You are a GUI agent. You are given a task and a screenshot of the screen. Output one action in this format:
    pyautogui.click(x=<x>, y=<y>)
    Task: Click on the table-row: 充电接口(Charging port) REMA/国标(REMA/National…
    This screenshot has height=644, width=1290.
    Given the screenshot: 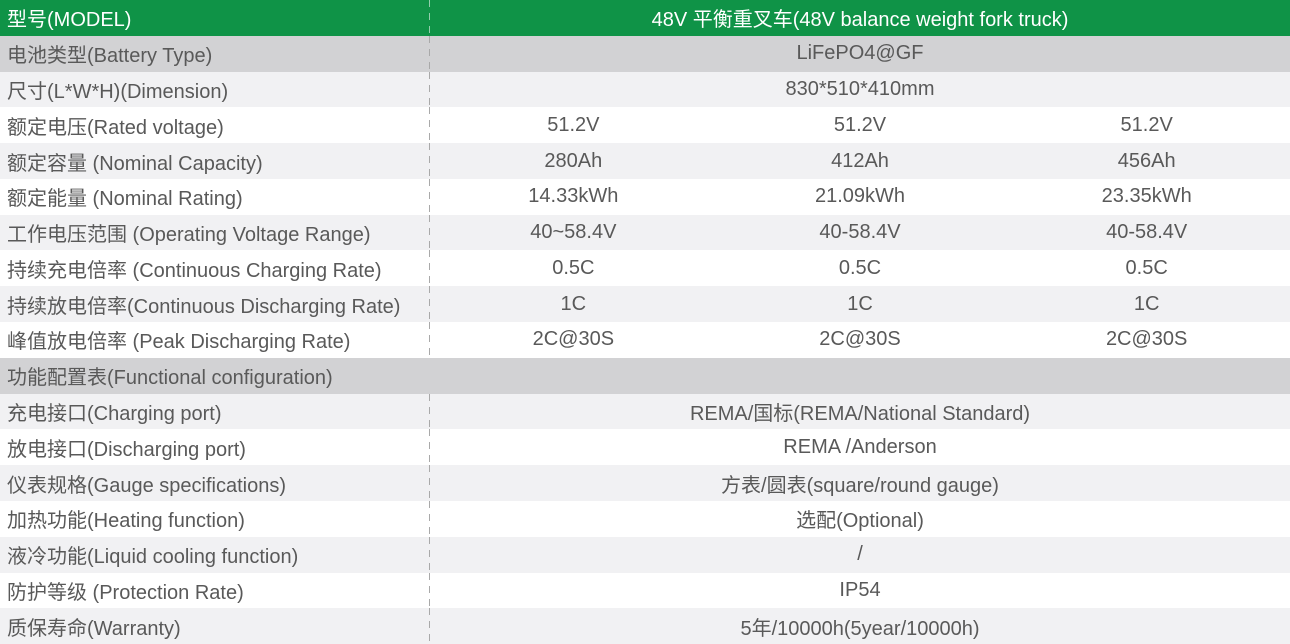 What is the action you would take?
    pyautogui.click(x=645, y=411)
    